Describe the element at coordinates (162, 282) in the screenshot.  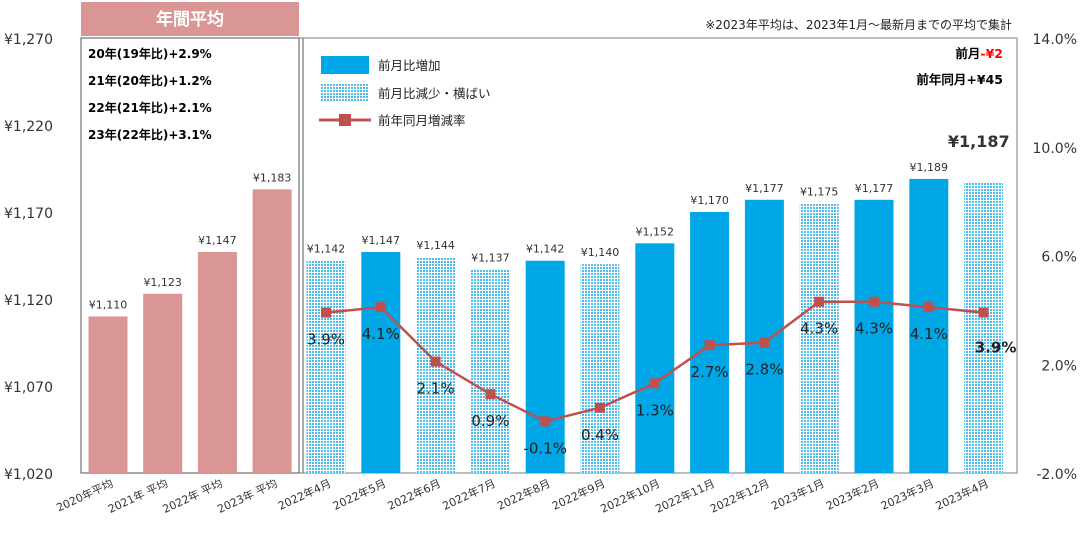
I see `annual-value-label: ¥1,123` at that location.